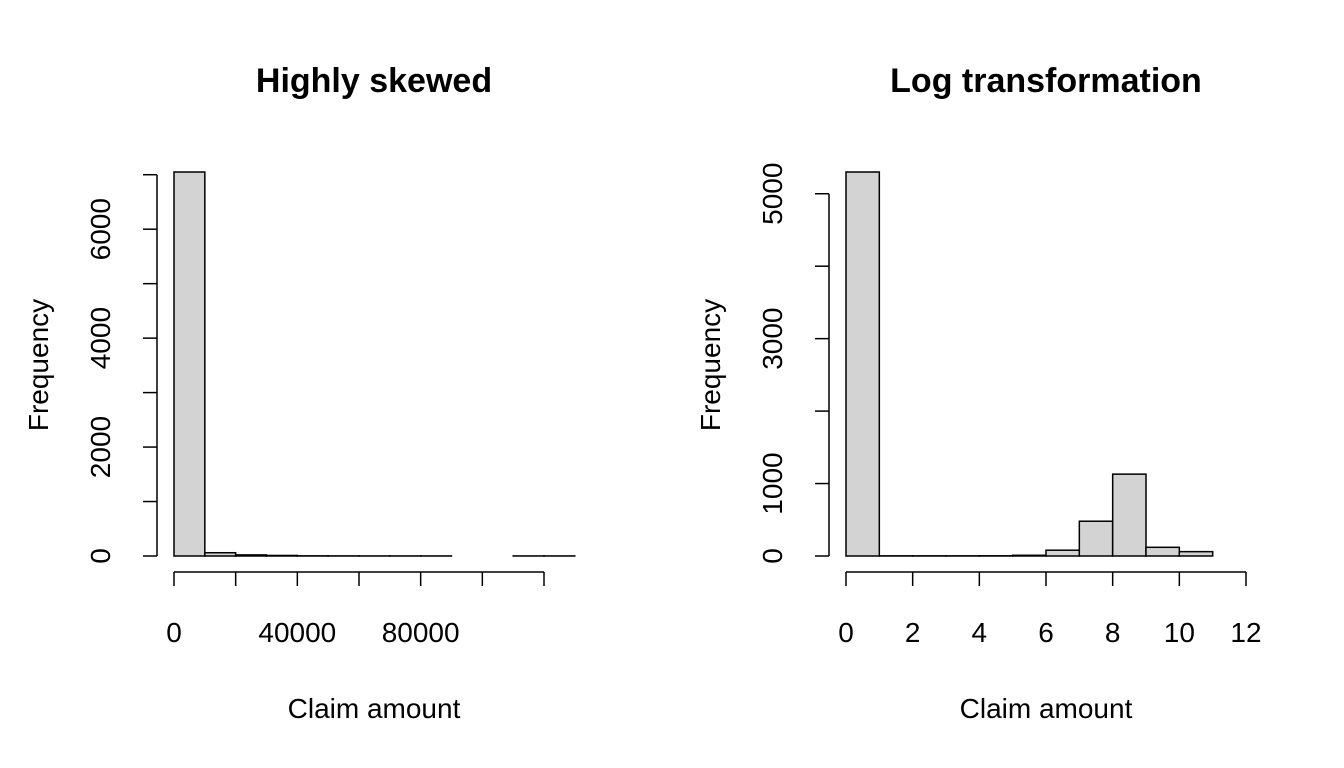  Describe the element at coordinates (1029, 364) in the screenshot. I see `bars` at that location.